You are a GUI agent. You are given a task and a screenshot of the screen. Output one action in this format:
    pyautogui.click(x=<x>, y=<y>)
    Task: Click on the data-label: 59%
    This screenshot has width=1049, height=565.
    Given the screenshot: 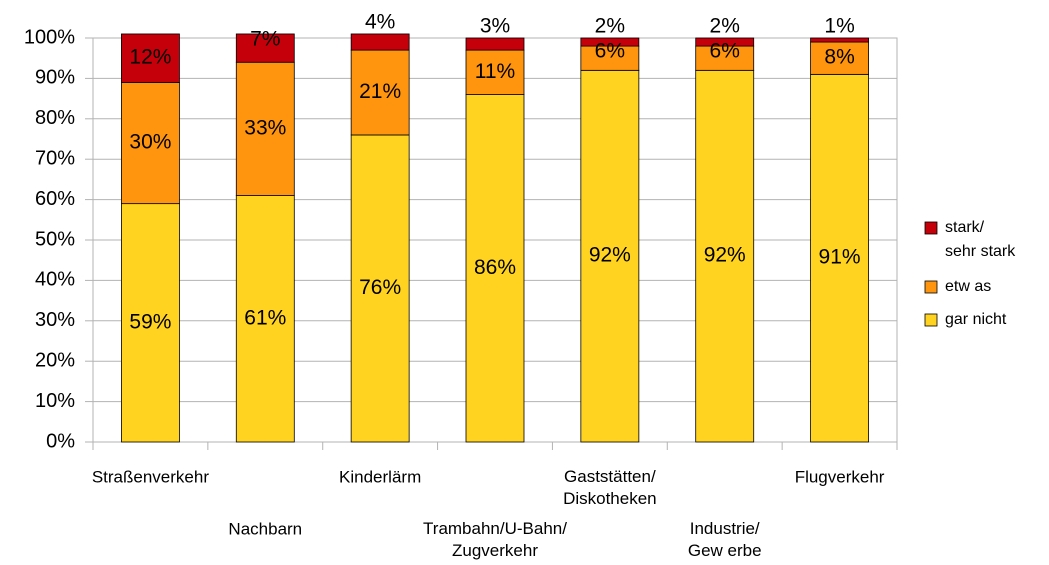 What is the action you would take?
    pyautogui.click(x=150, y=321)
    